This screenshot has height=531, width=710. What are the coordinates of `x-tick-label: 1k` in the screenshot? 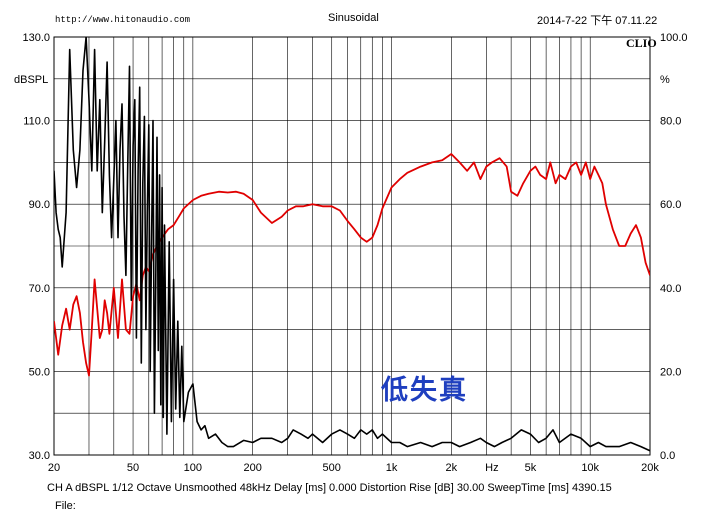 It's located at (392, 468).